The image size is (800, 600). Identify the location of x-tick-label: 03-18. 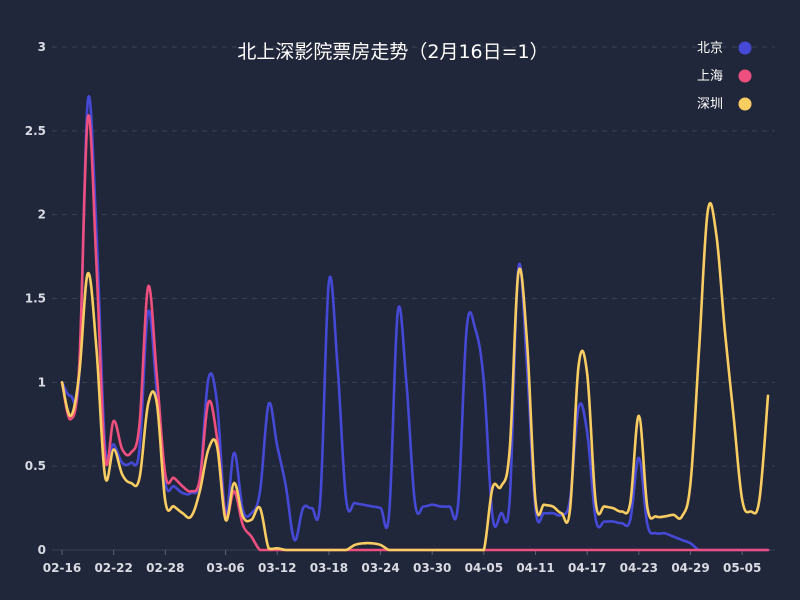
(329, 568).